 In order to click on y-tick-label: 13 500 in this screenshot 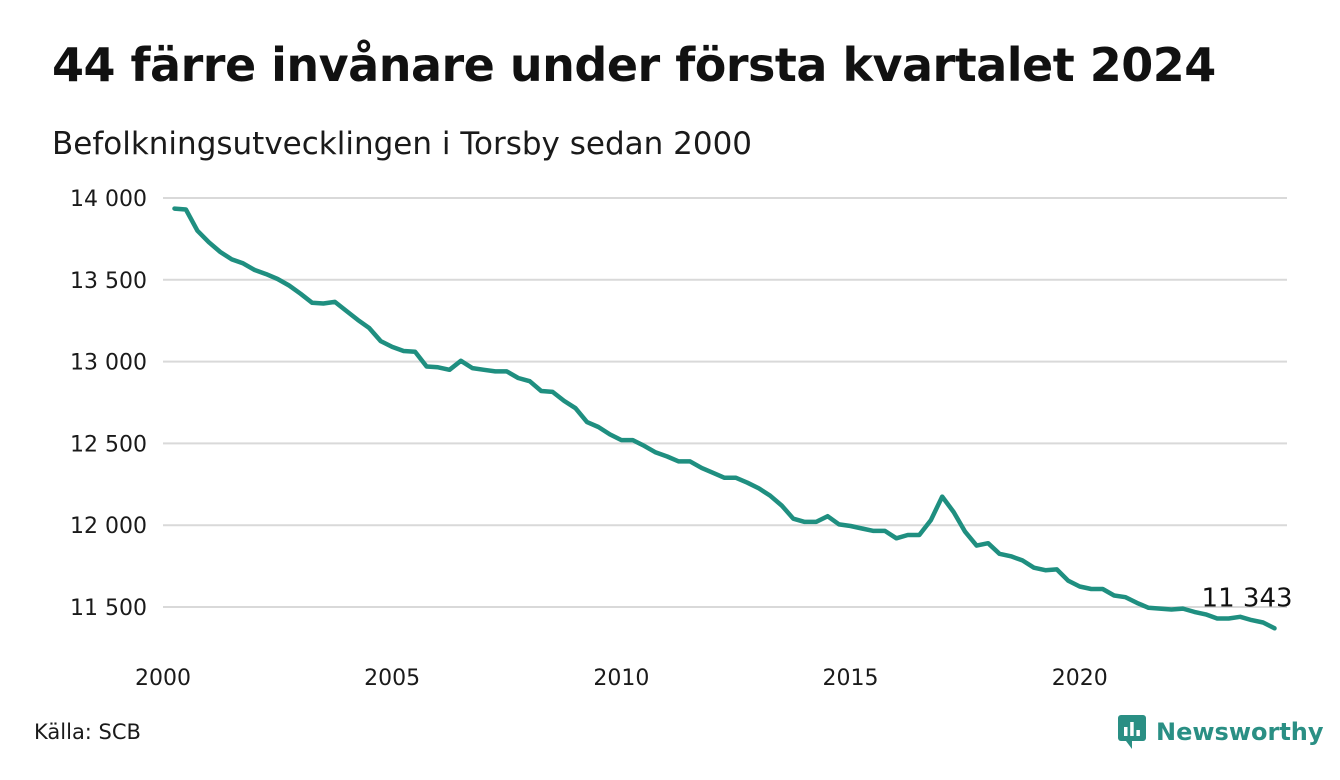, I will do `click(108, 281)`.